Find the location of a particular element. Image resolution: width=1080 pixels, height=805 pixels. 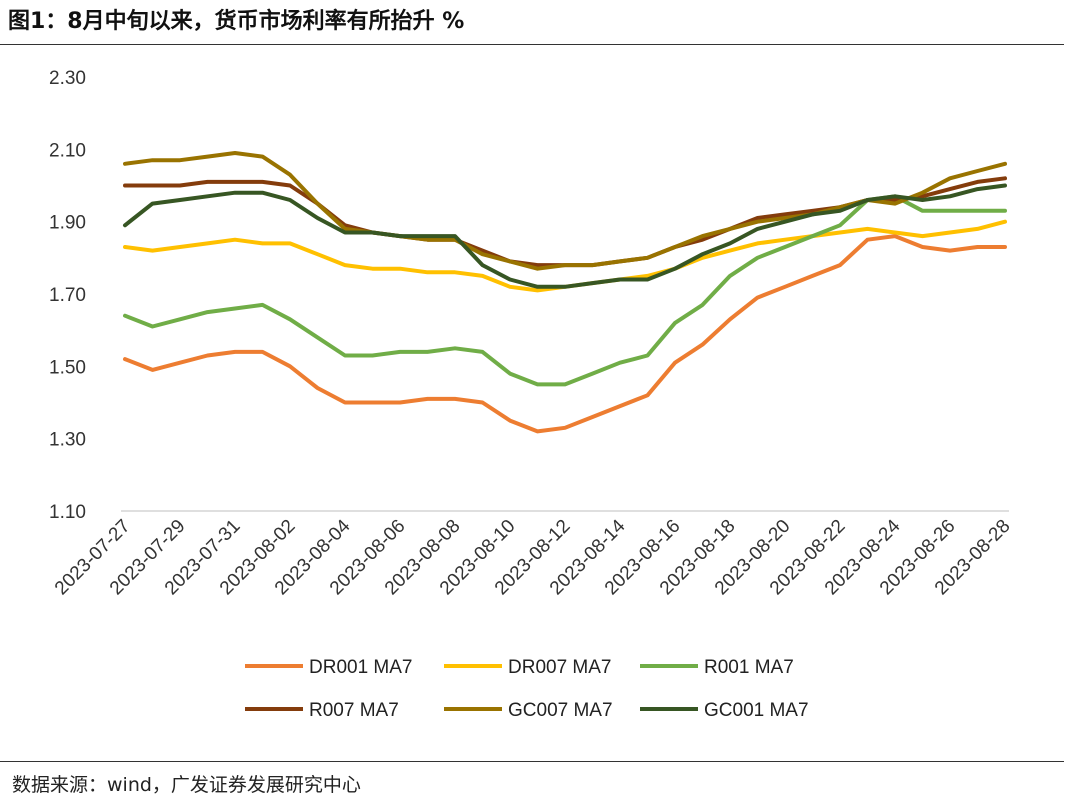

legend-label: GC001 MA7 is located at coordinates (756, 710).